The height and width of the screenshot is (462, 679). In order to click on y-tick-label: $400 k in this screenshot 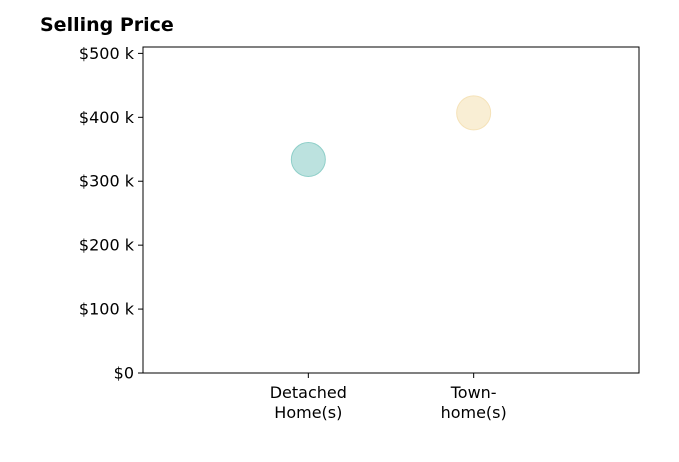, I will do `click(107, 117)`.